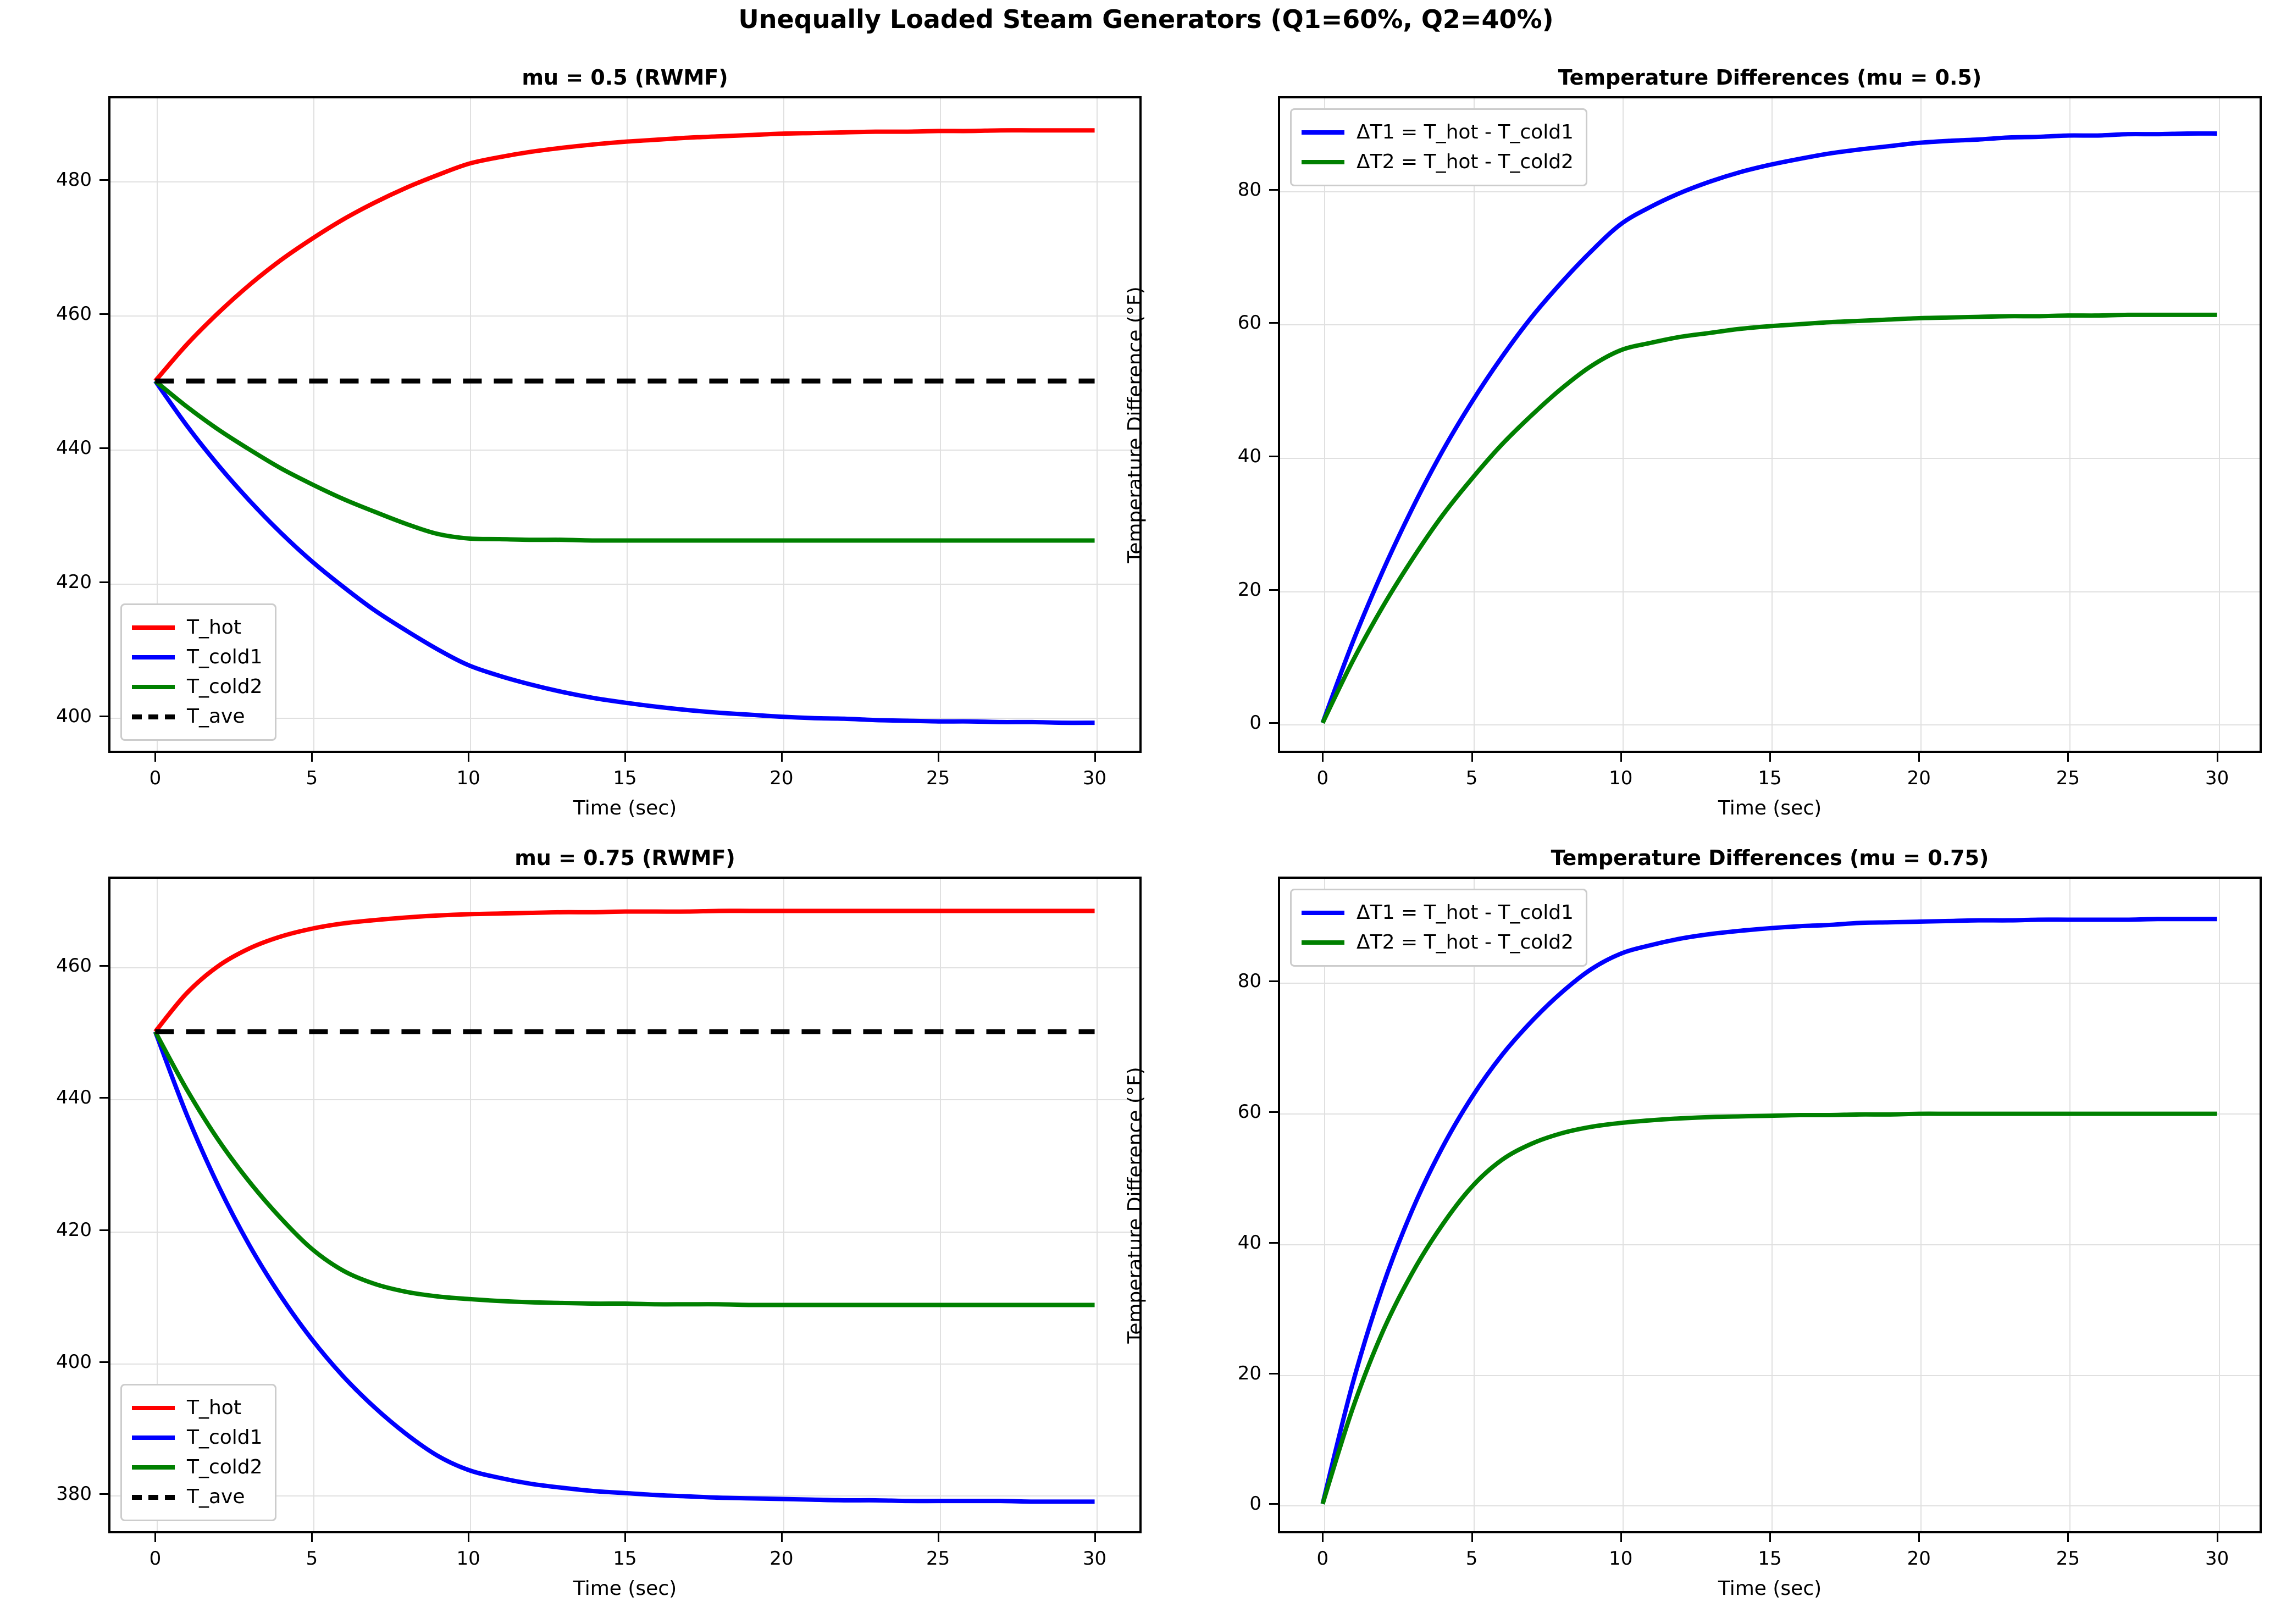 The image size is (2292, 1624). What do you see at coordinates (1255, 723) in the screenshot?
I see `y-tick-label: 0` at bounding box center [1255, 723].